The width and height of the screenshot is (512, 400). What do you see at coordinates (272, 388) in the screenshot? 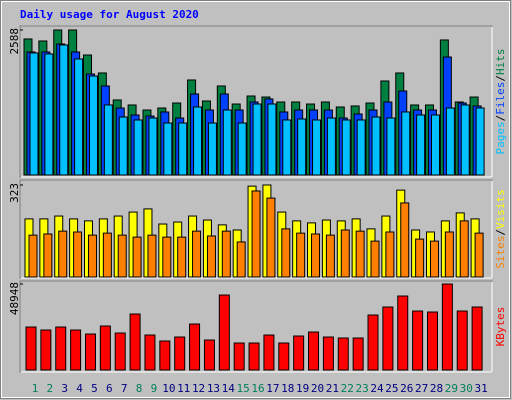
I see `x-tick-label: 17` at bounding box center [272, 388].